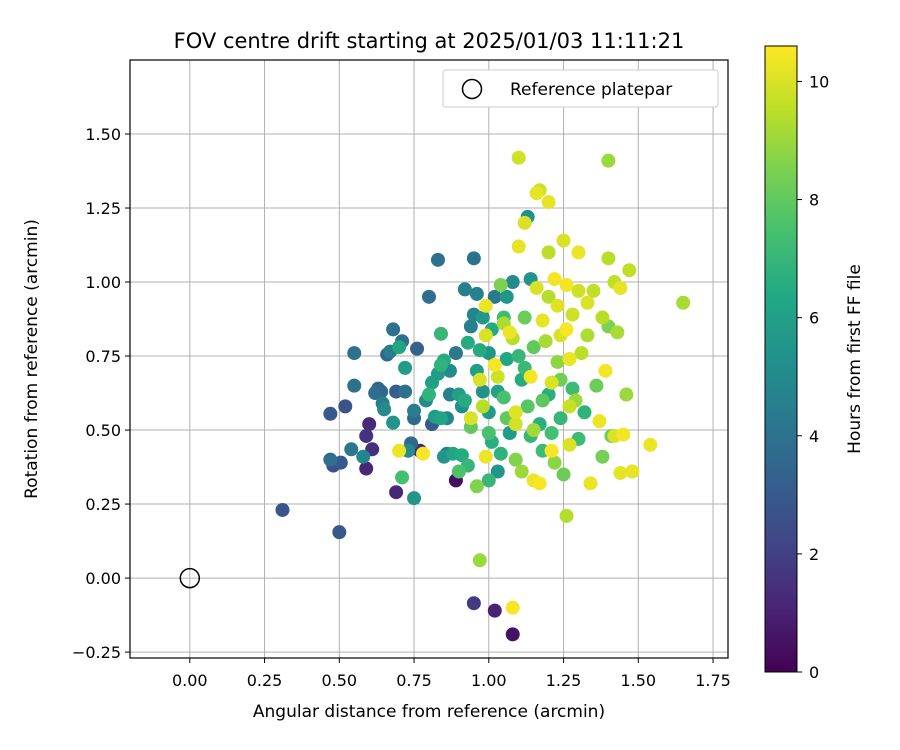 Image resolution: width=900 pixels, height=750 pixels. I want to click on colorbar-tick-label: 6, so click(814, 318).